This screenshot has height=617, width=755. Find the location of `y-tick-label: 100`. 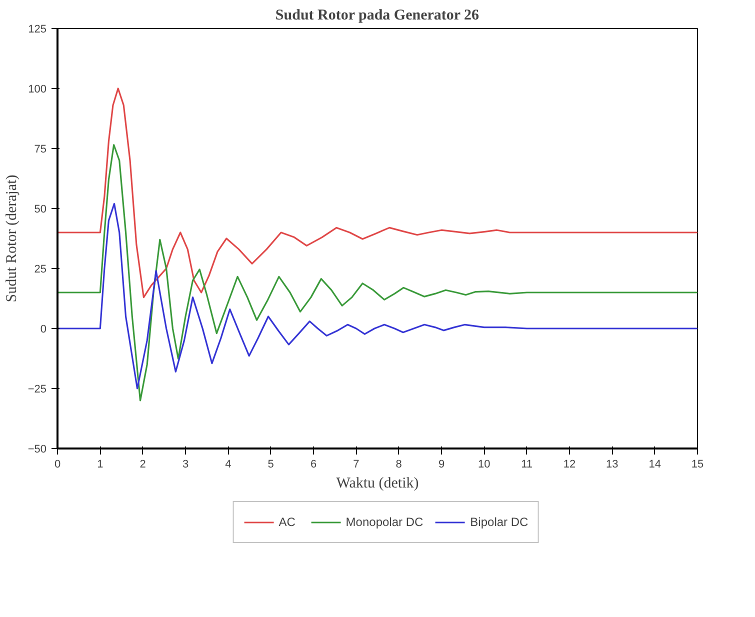

y-tick-label: 100 is located at coordinates (37, 90).